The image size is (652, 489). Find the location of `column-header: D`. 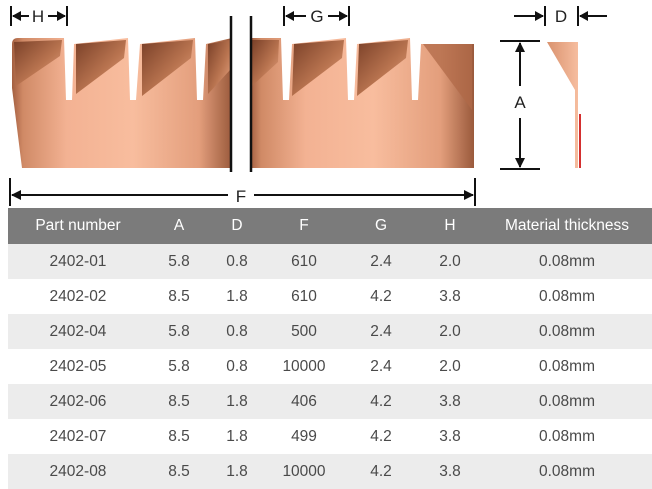

column-header: D is located at coordinates (237, 226).